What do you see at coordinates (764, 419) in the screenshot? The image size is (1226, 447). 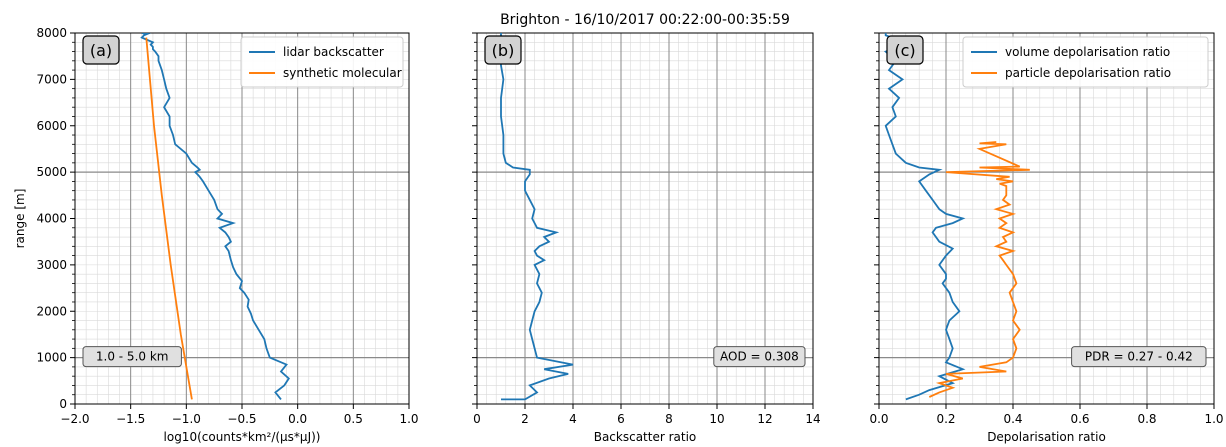 I see `x-tick-label: 12` at bounding box center [764, 419].